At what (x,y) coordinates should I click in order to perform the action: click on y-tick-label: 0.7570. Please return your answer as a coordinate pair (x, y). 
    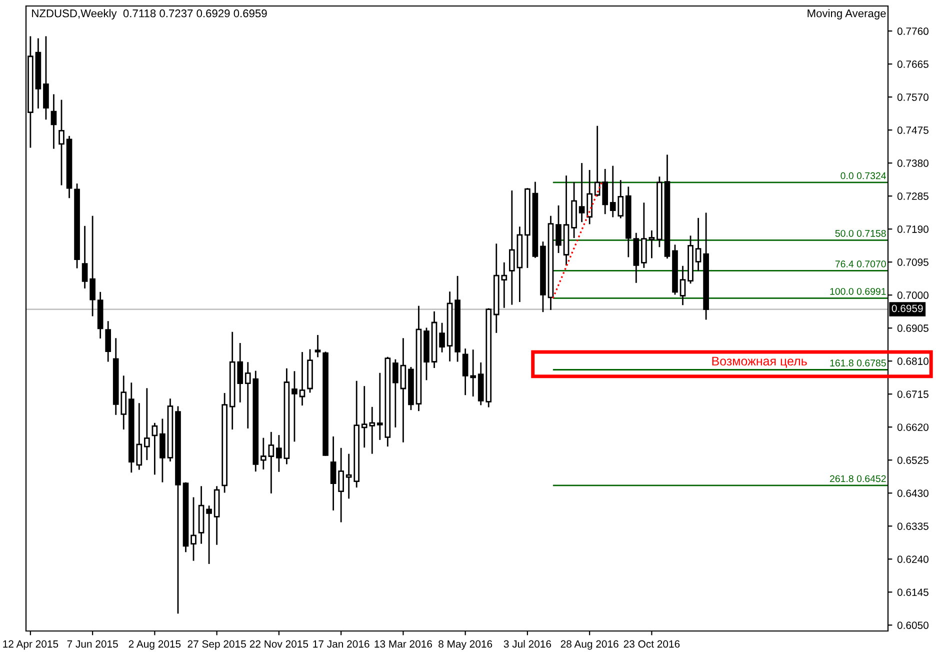
    Looking at the image, I should click on (912, 97).